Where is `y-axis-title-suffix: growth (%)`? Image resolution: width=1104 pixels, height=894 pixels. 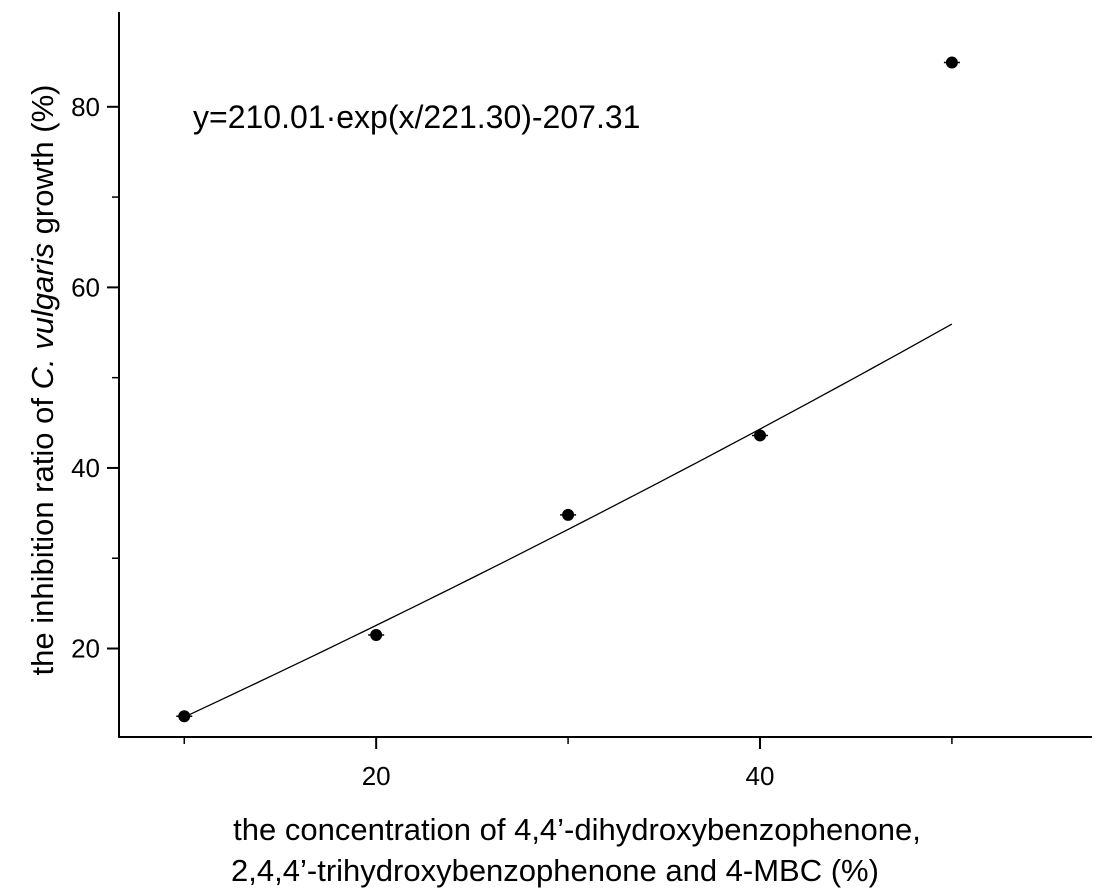 y-axis-title-suffix: growth (%) is located at coordinates (42, 164).